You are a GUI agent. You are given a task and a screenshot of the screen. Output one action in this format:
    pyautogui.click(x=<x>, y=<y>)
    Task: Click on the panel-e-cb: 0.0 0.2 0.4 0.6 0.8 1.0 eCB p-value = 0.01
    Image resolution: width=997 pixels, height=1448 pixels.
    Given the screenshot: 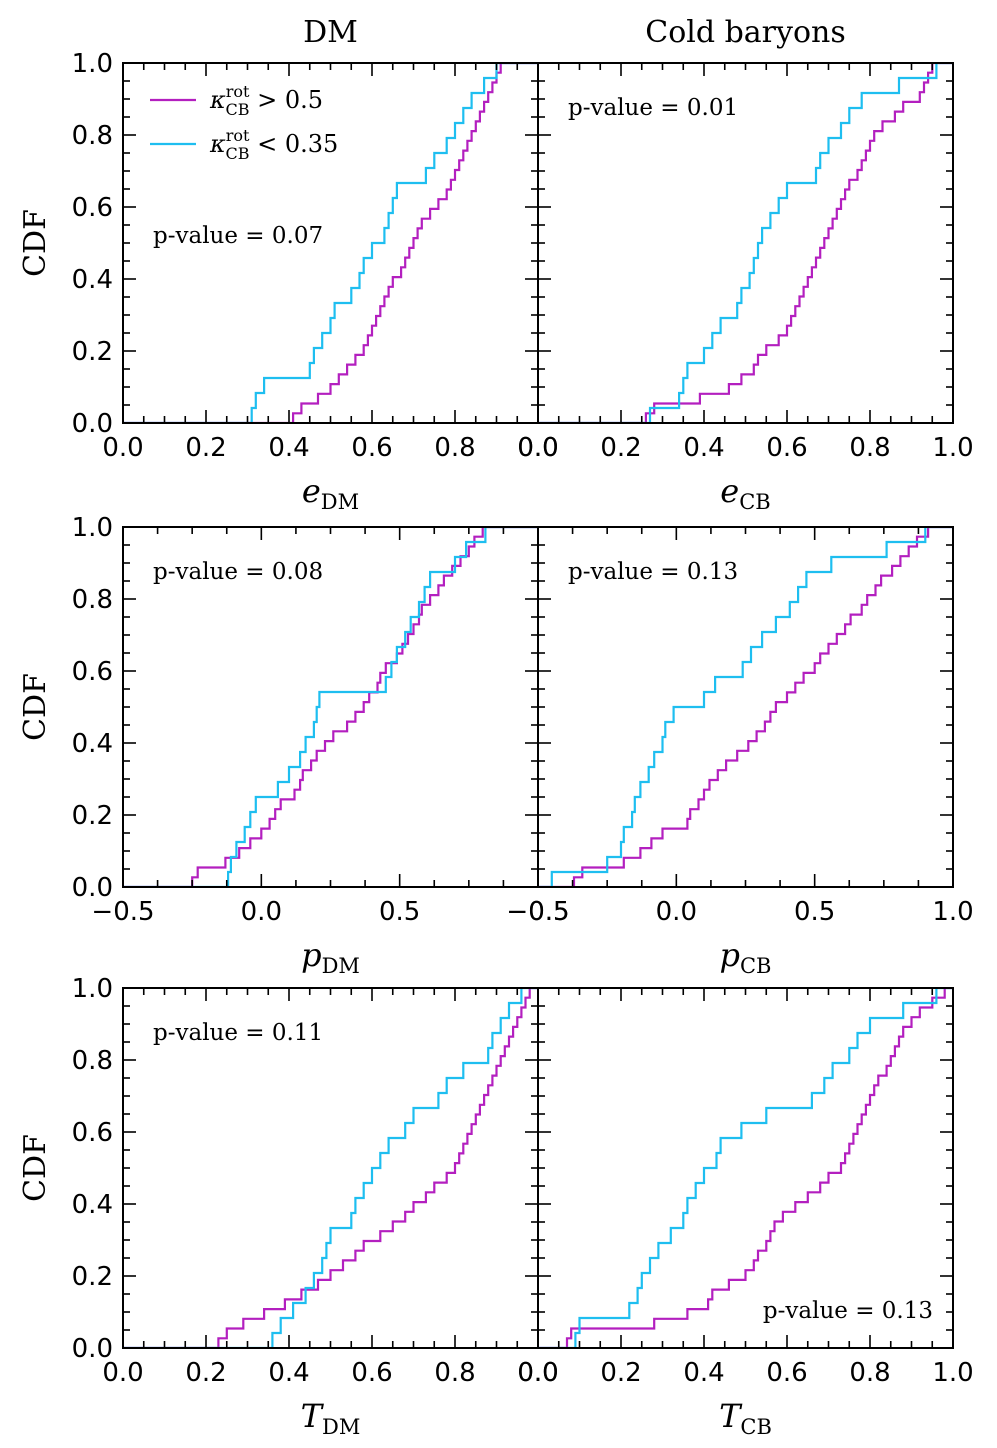 What is the action you would take?
    pyautogui.click(x=745, y=288)
    